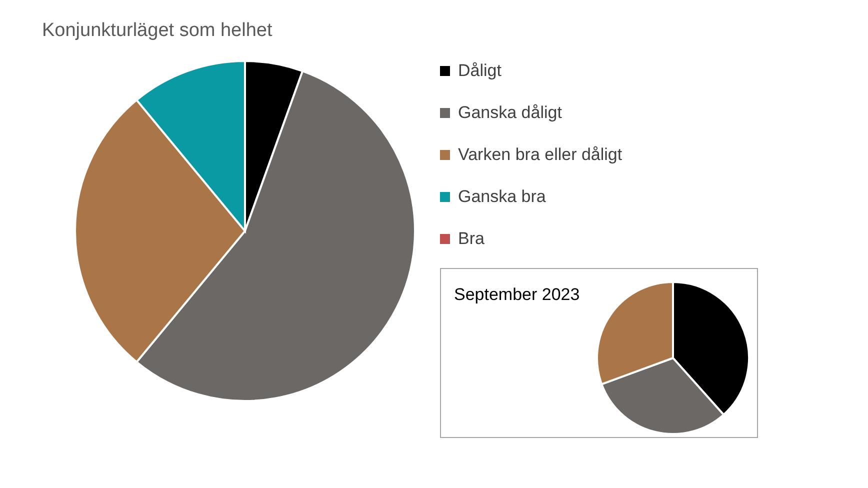 The width and height of the screenshot is (868, 488). I want to click on chart-title: Konjunkturläget som helhet, so click(157, 31).